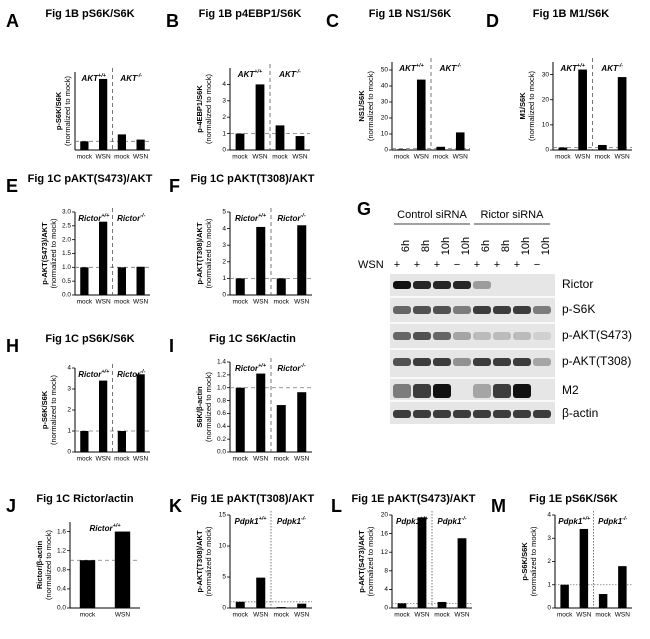  Describe the element at coordinates (574, 521) in the screenshot. I see `group-label: Pdpk1+/+` at that location.